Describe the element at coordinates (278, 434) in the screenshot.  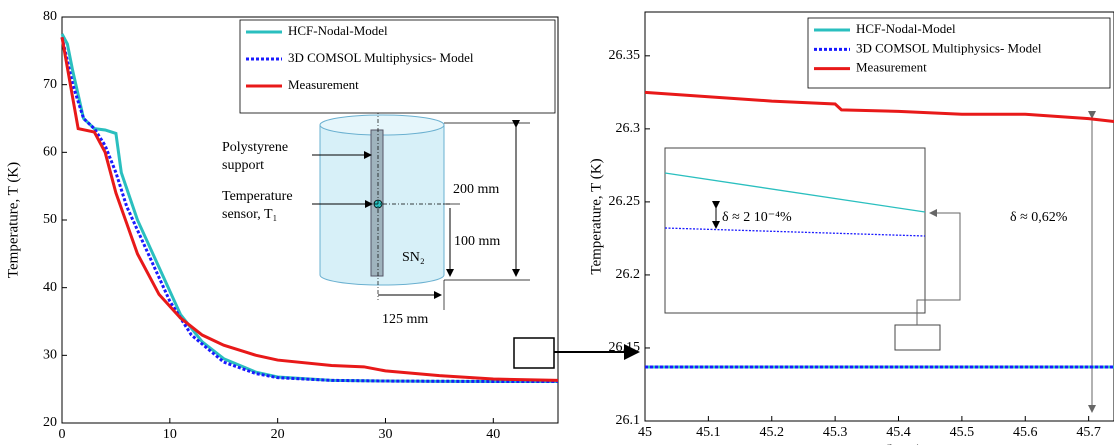
I see `x-tick-label: 20` at that location.